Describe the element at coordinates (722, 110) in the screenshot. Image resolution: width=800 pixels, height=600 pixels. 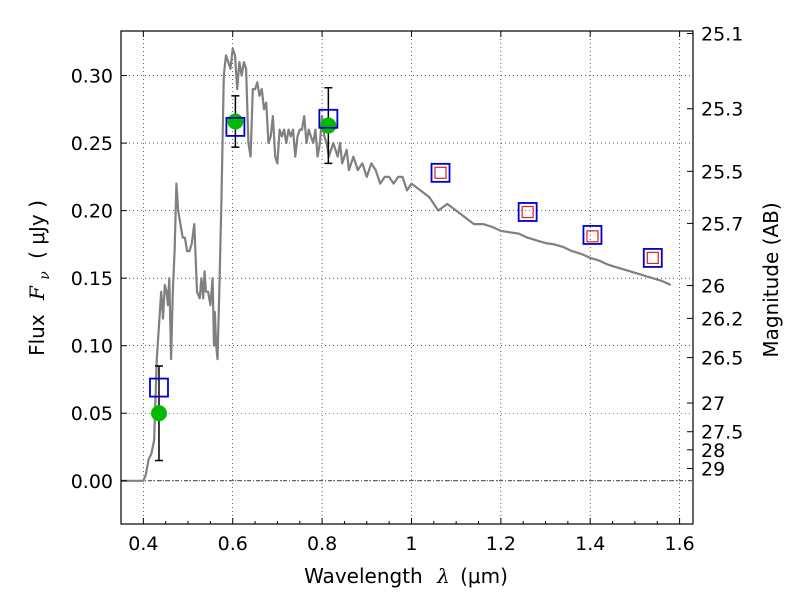
I see `y2-tick-label: 25.3` at that location.